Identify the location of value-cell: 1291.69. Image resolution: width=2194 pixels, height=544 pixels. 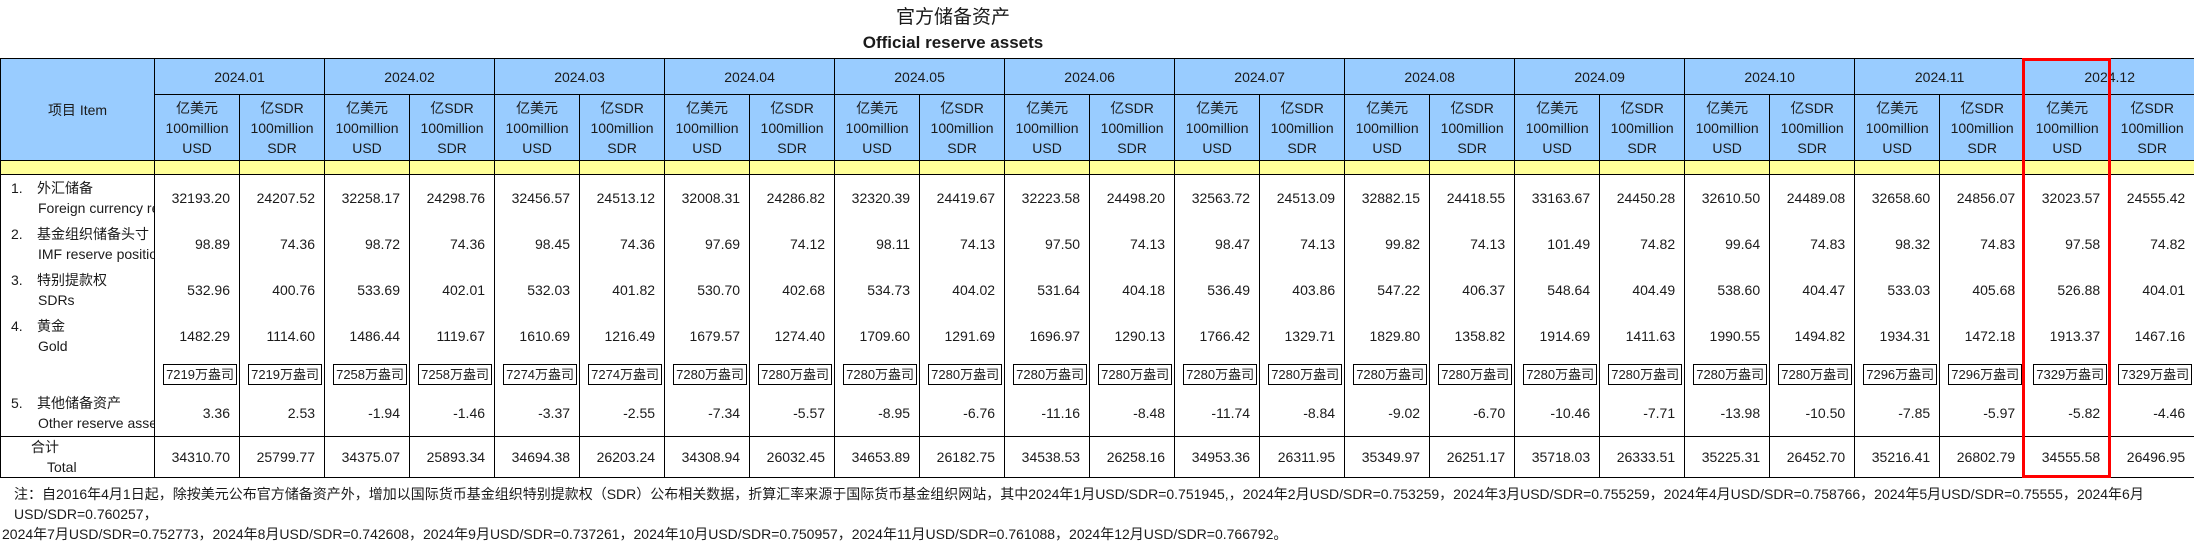
(962, 336).